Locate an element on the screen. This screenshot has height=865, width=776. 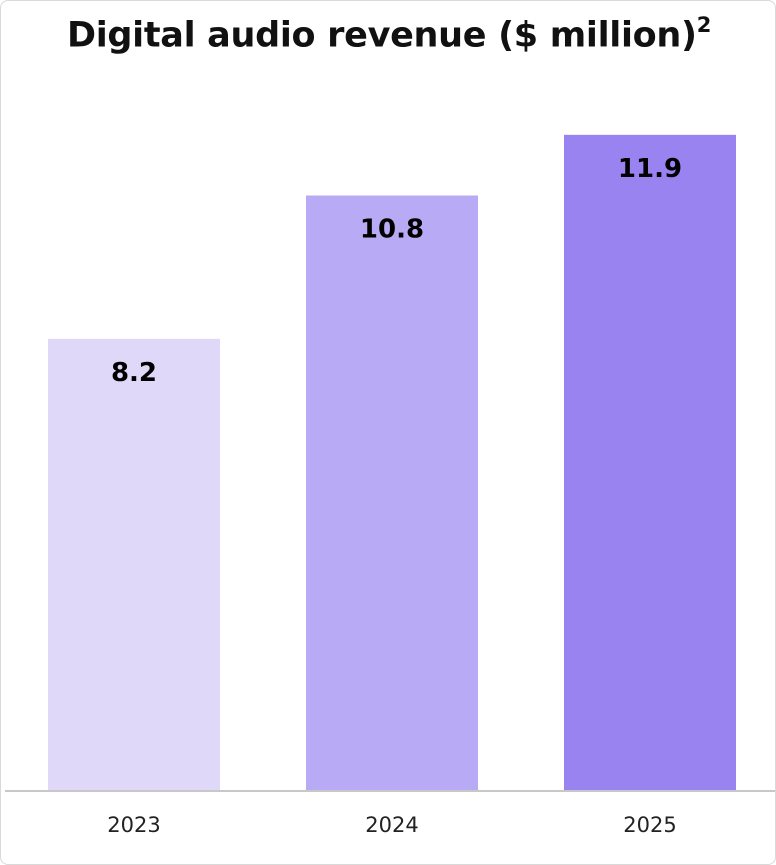
chart-title: Digital audio revenue ($ million)2 is located at coordinates (388, 34).